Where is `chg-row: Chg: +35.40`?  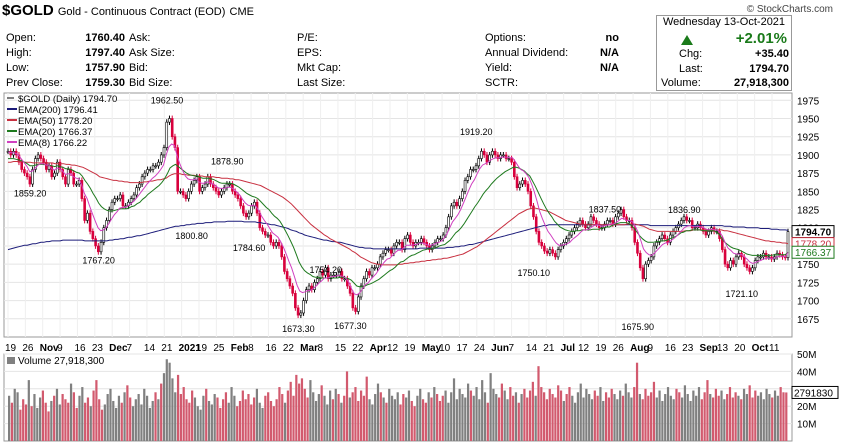
chg-row: Chg: +35.40 is located at coordinates (734, 54).